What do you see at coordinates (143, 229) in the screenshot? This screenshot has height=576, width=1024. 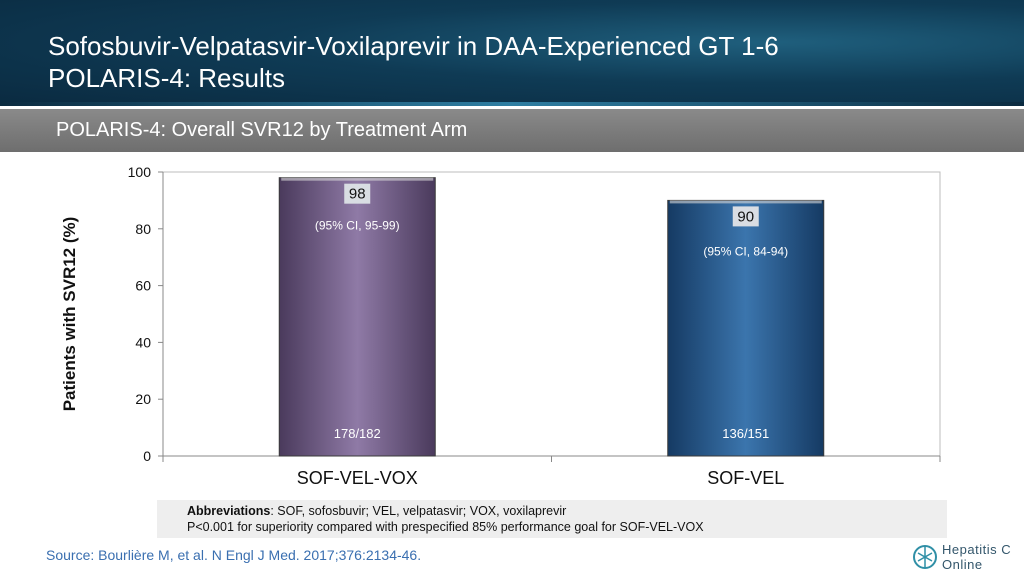 I see `y-tick-label: 80` at bounding box center [143, 229].